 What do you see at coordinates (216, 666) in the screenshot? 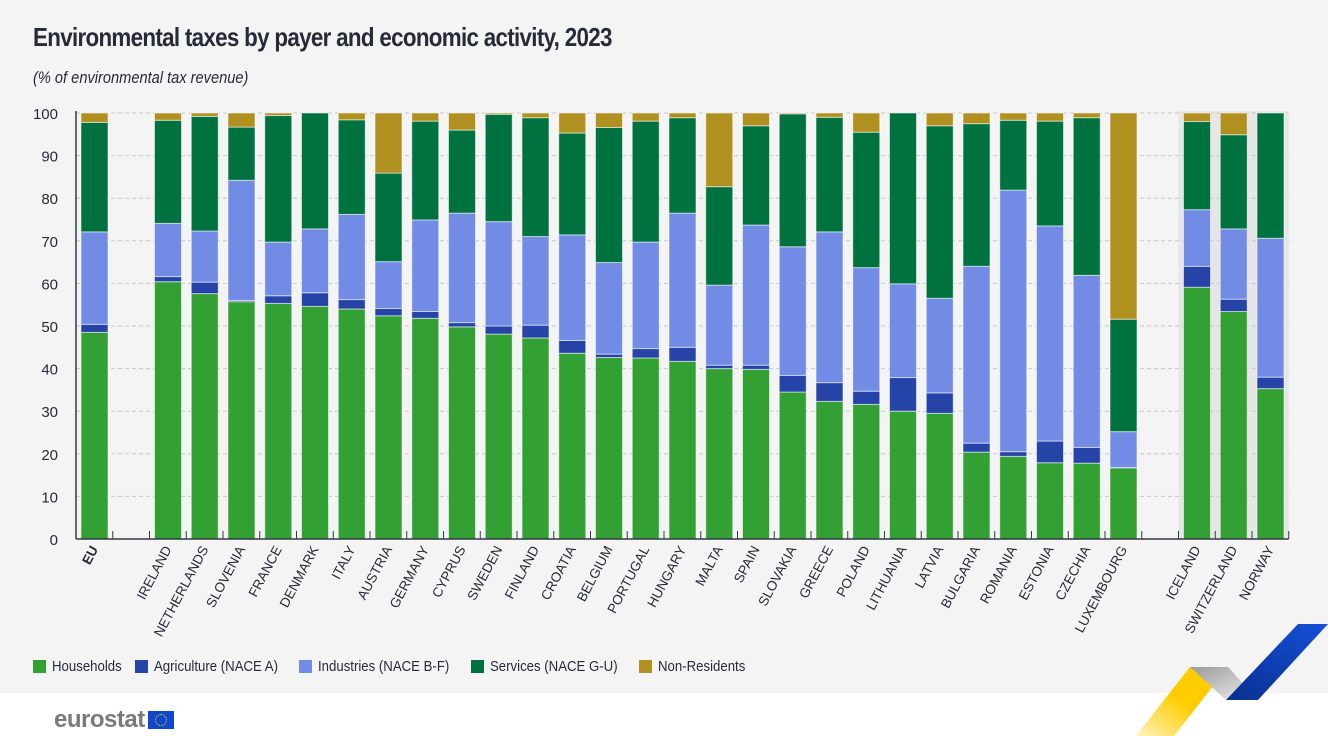
I see `legend-label: Agriculture (NACE A)` at bounding box center [216, 666].